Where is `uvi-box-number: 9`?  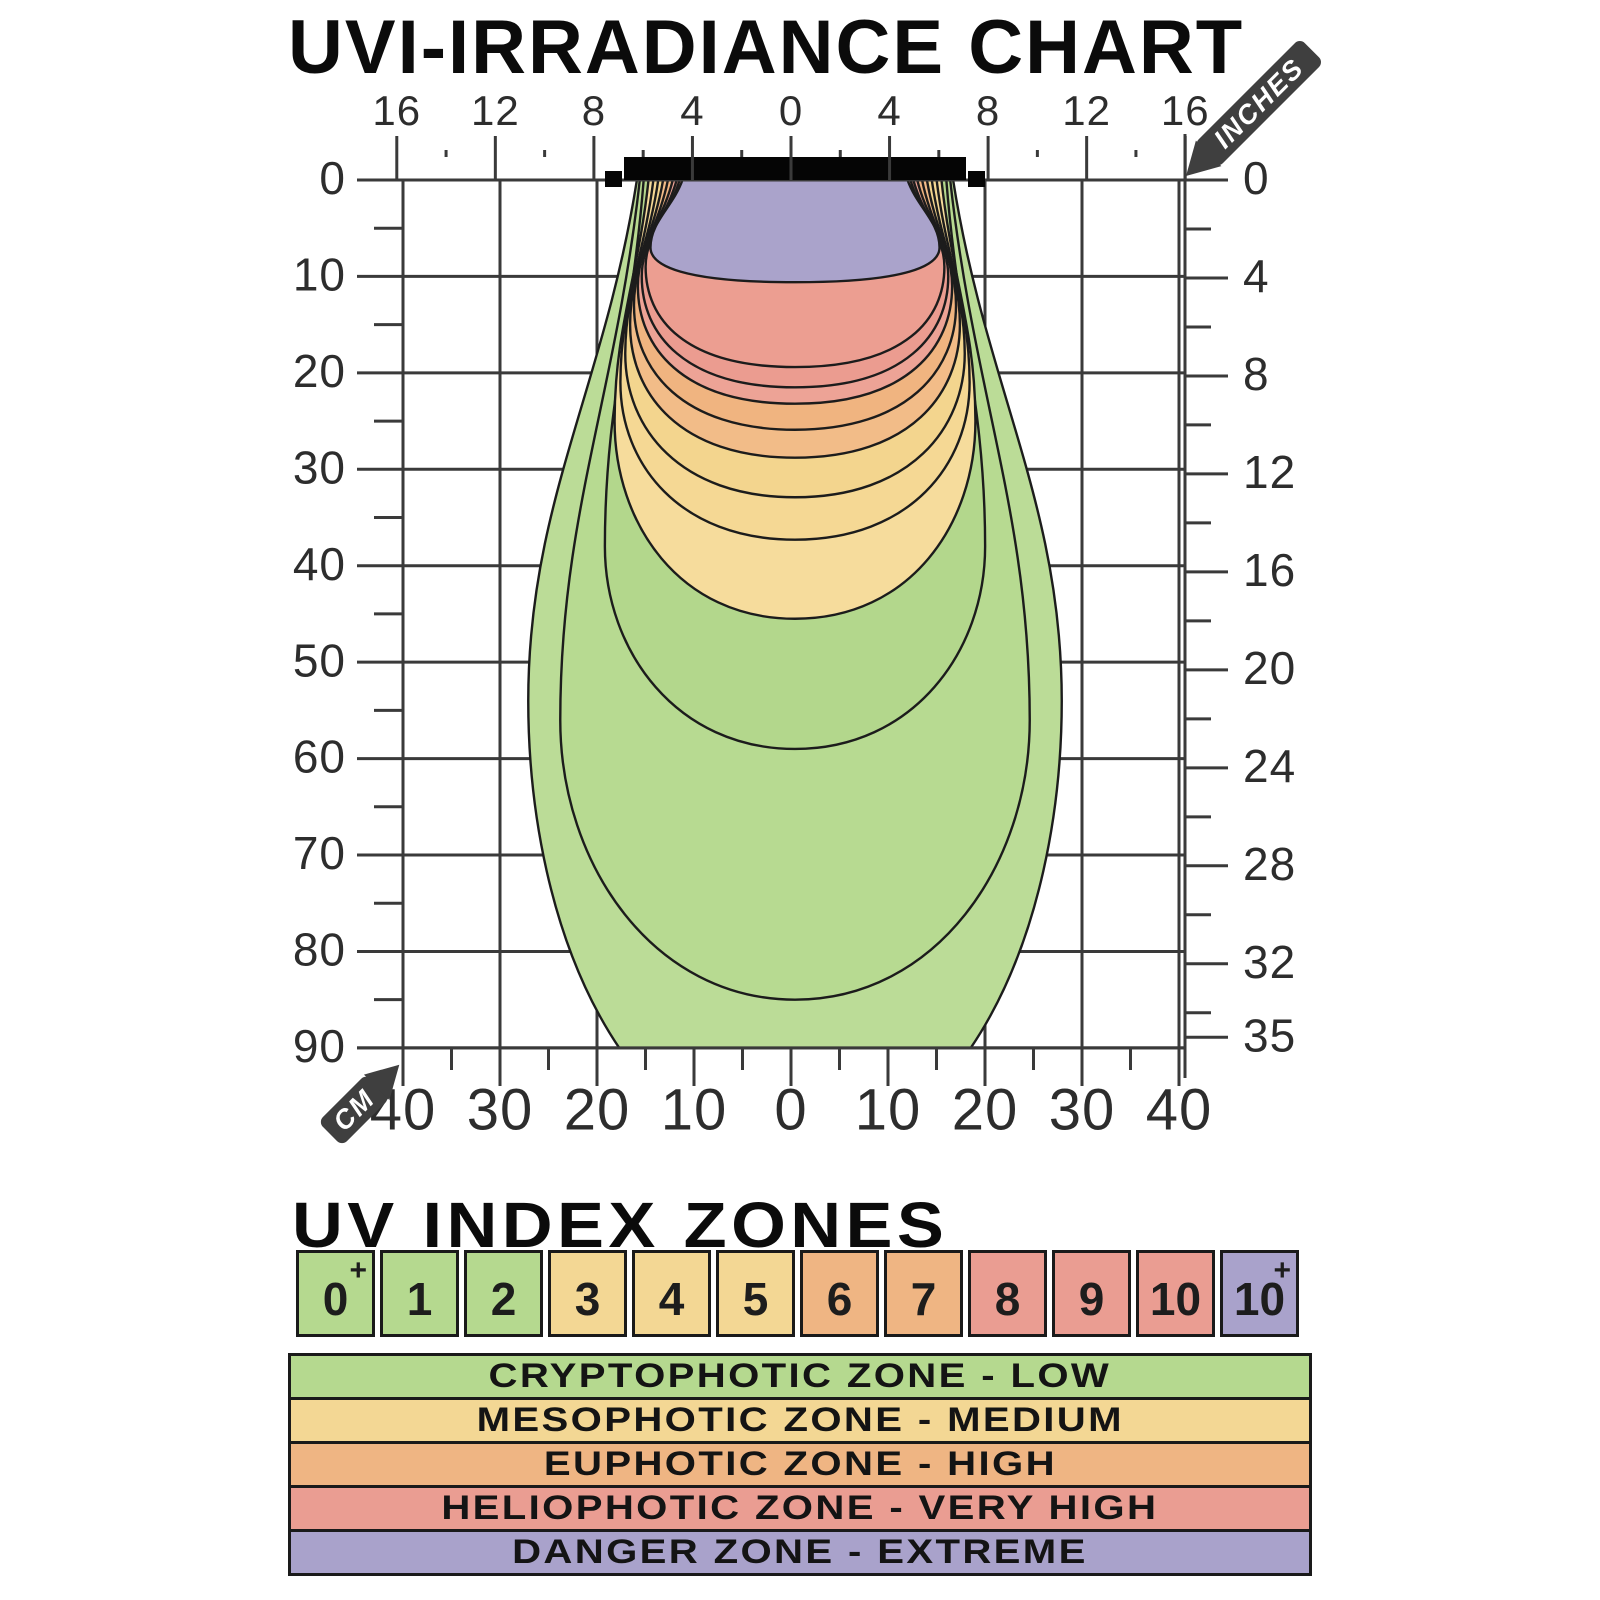
uvi-box-number: 9 is located at coordinates (1091, 1298).